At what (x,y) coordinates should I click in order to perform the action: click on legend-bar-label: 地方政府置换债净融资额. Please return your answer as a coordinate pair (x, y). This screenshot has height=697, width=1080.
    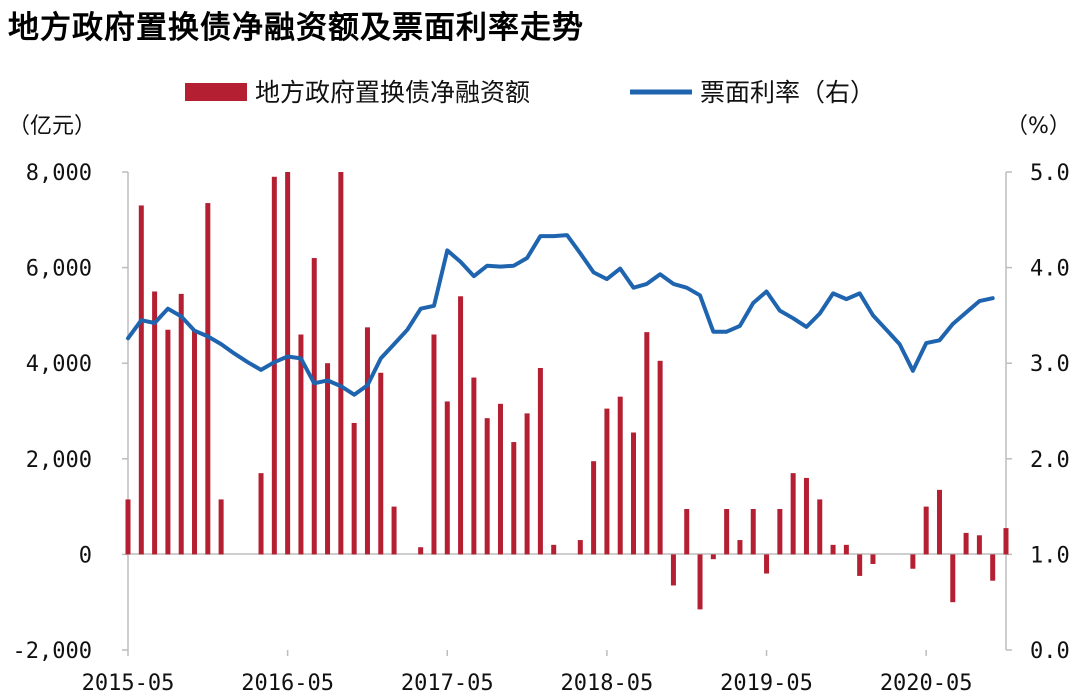
    Looking at the image, I should click on (392, 92).